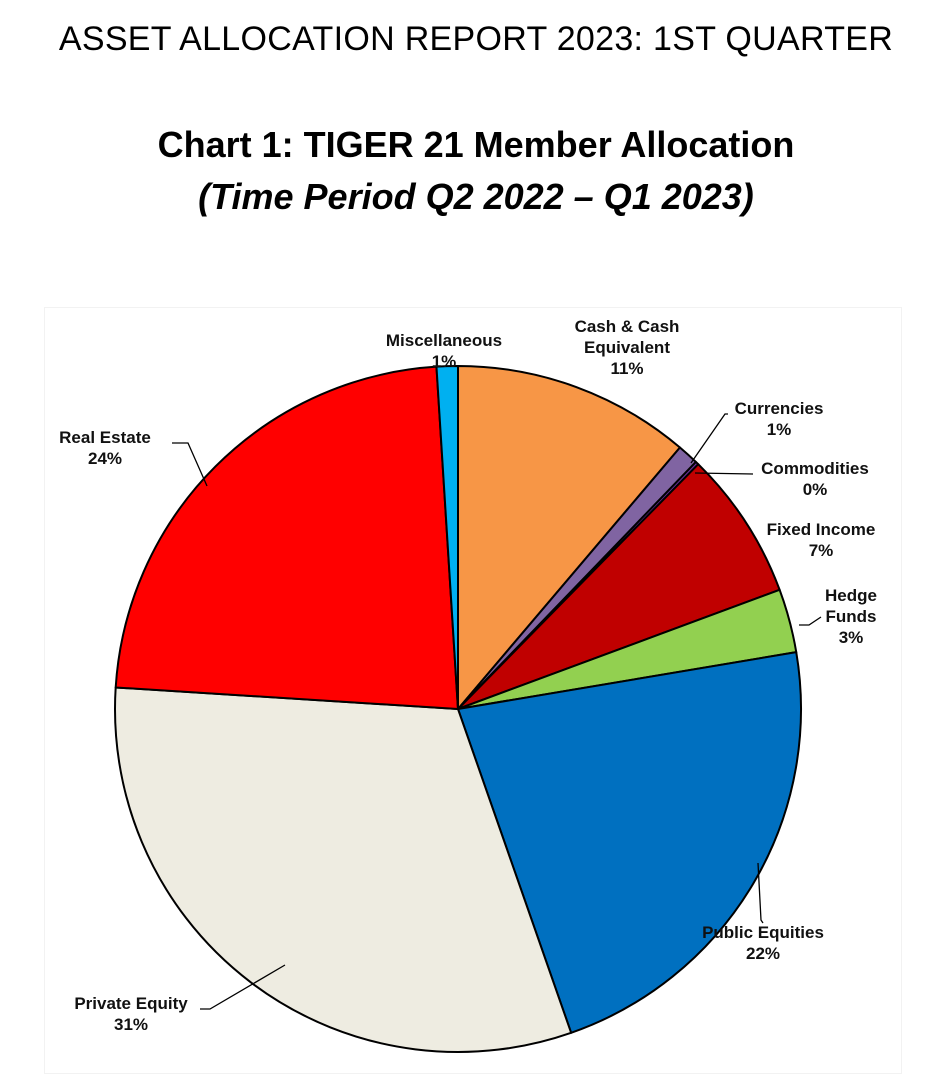  Describe the element at coordinates (821, 529) in the screenshot. I see `slice-label-fixed-income: Fixed Income` at that location.